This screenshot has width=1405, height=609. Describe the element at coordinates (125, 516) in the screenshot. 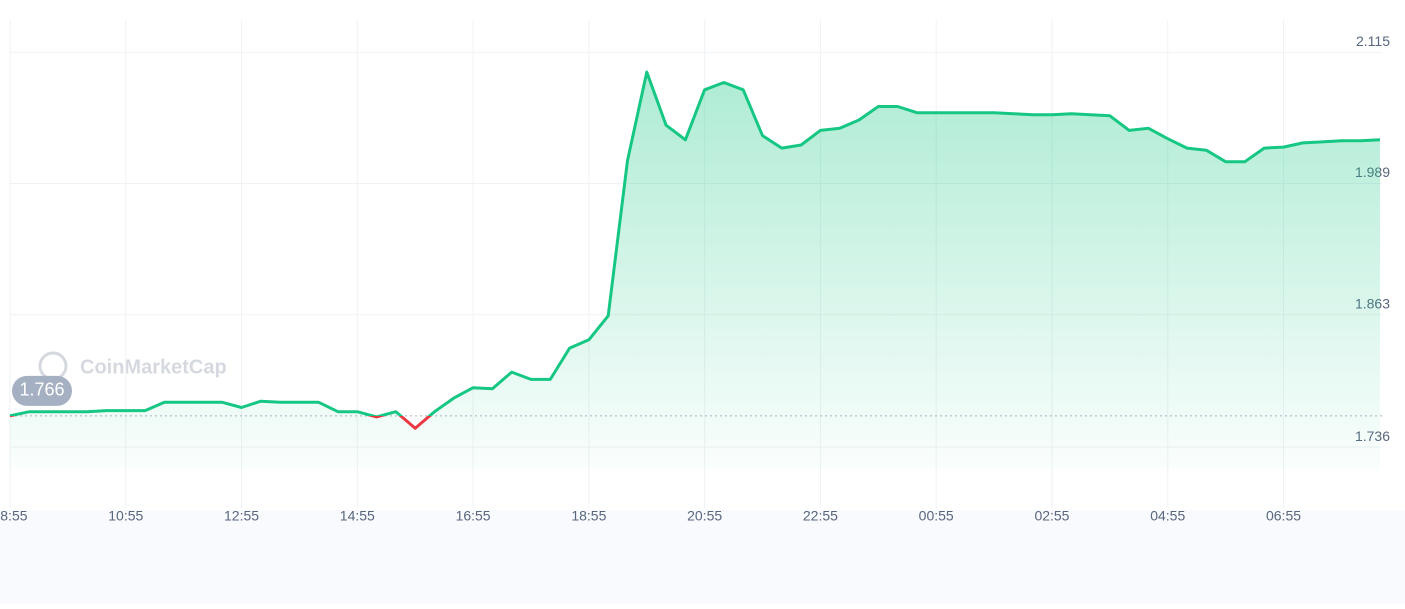

I see `x-tick-label: 10:55` at that location.